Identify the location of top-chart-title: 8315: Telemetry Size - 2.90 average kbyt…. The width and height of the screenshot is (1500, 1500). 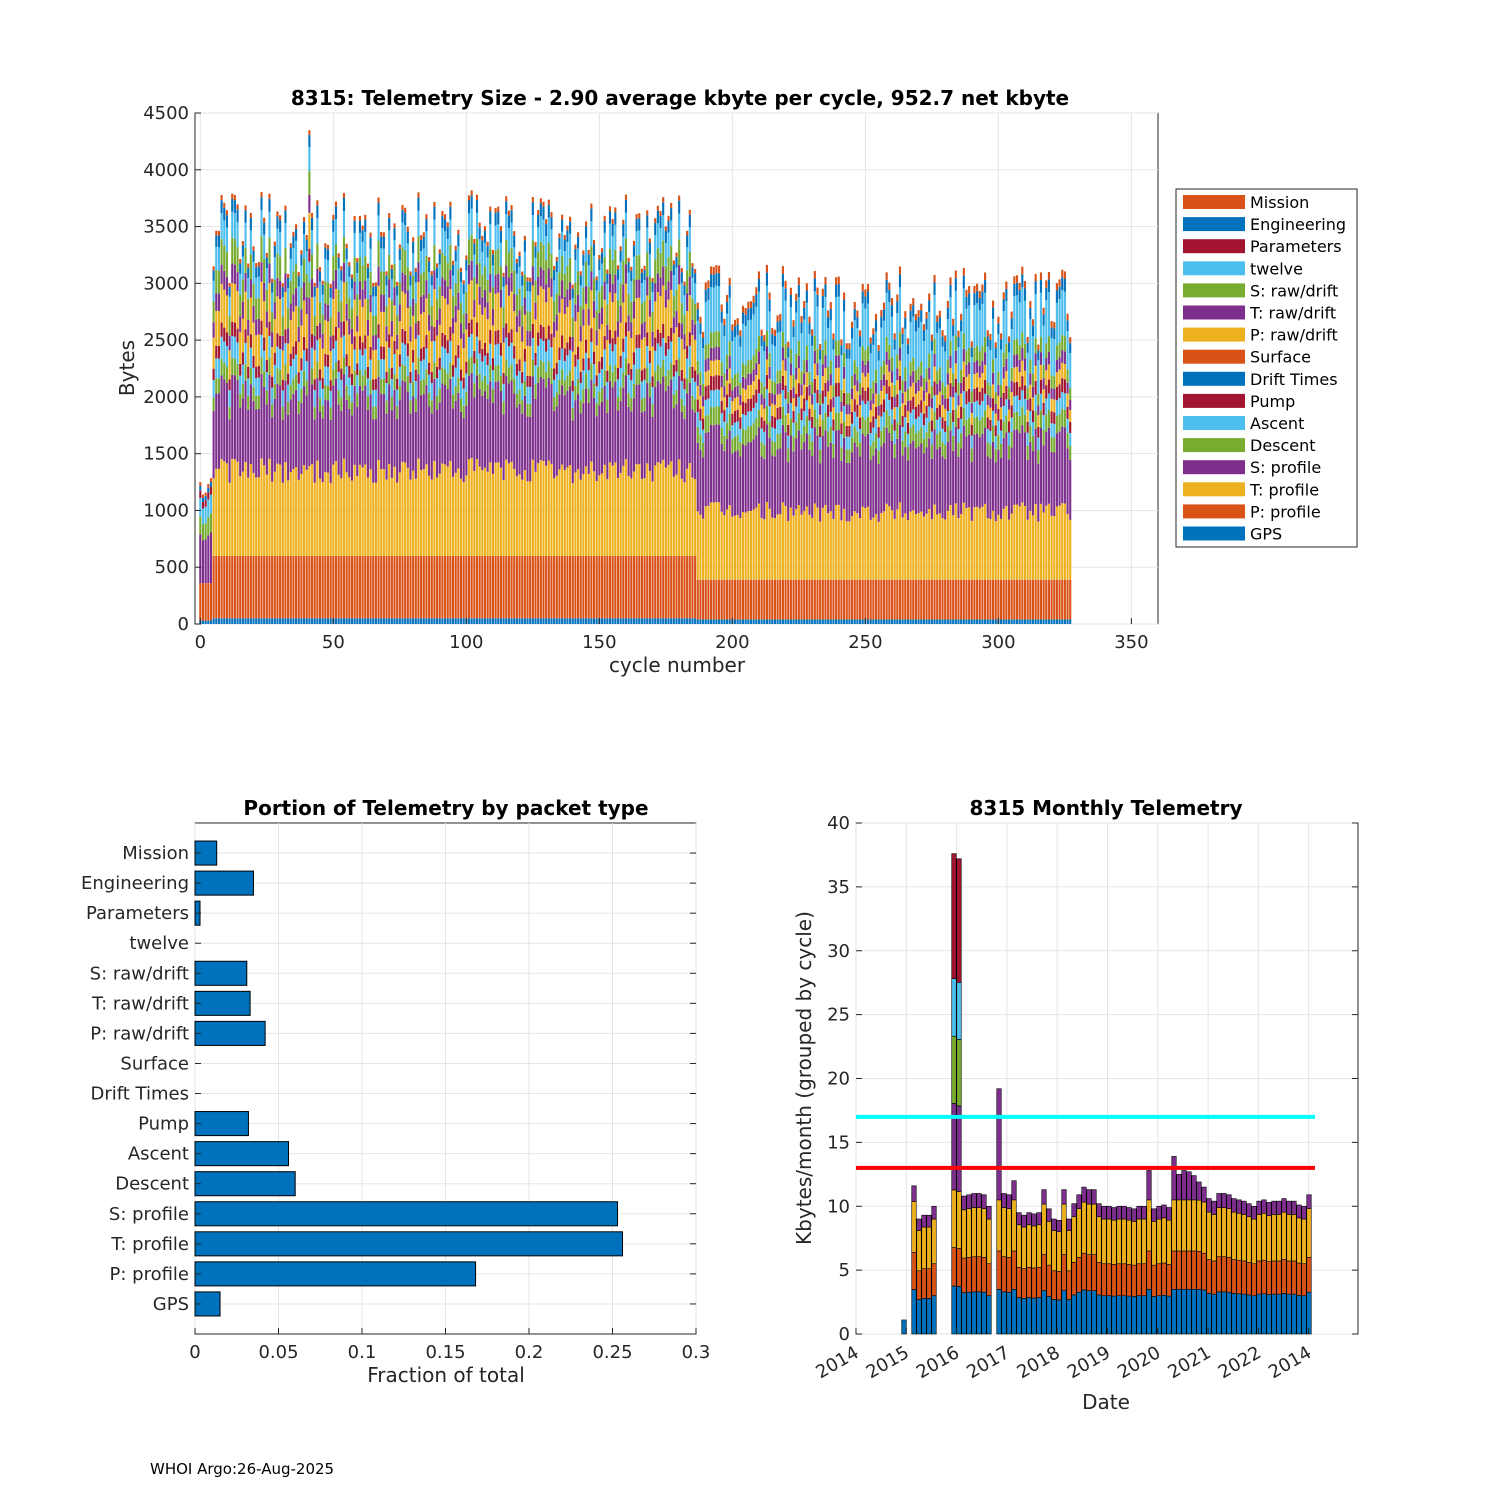
(680, 98).